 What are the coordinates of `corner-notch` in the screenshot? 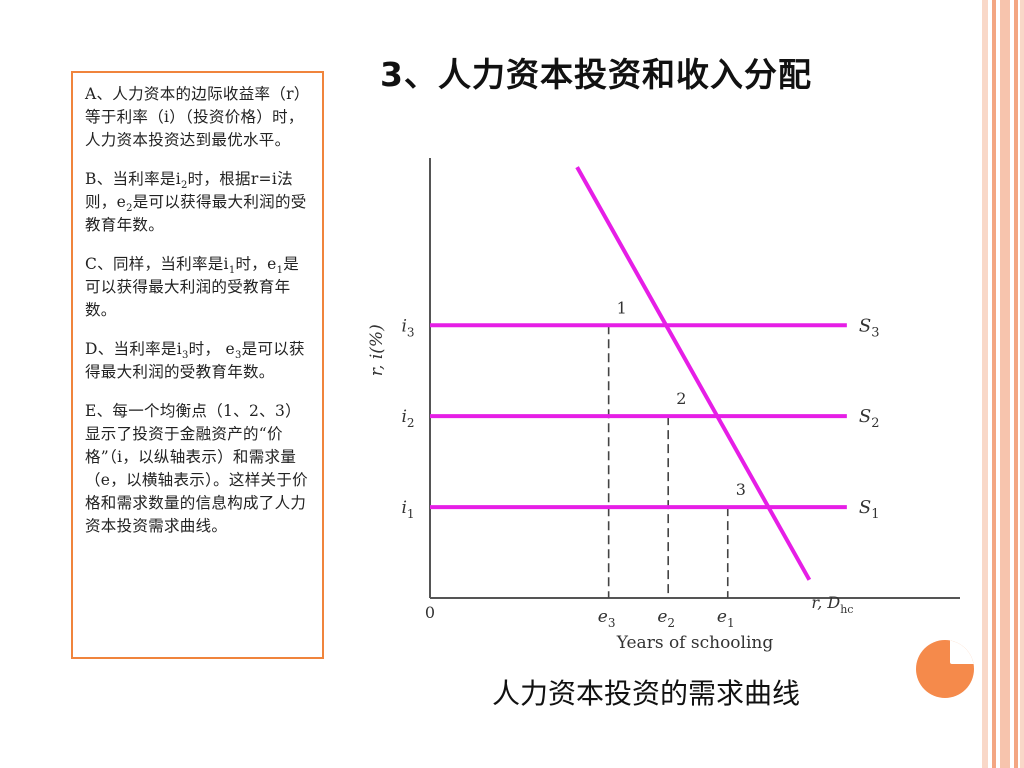 It's located at (962, 652).